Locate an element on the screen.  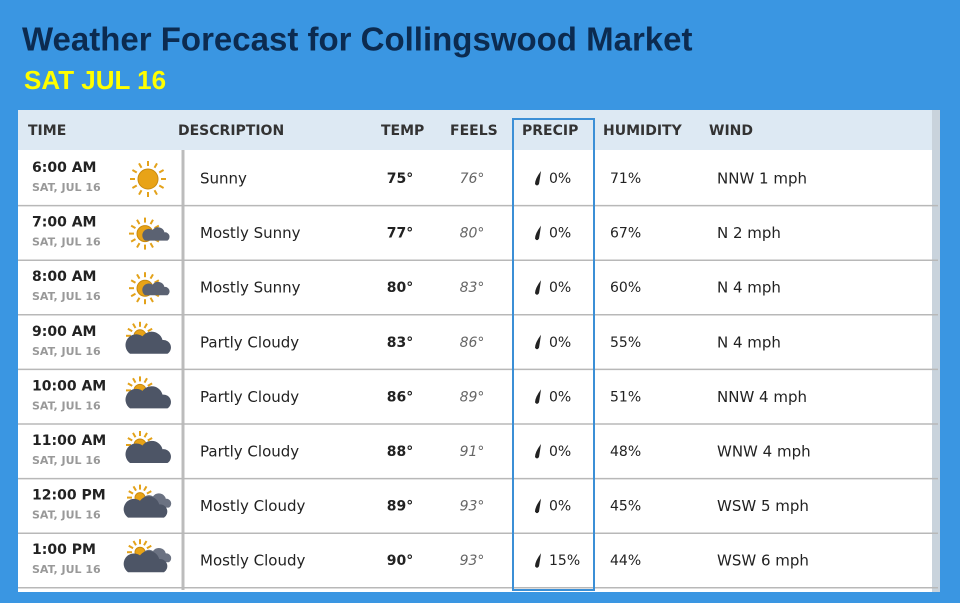
temp: 90° is located at coordinates (400, 561).